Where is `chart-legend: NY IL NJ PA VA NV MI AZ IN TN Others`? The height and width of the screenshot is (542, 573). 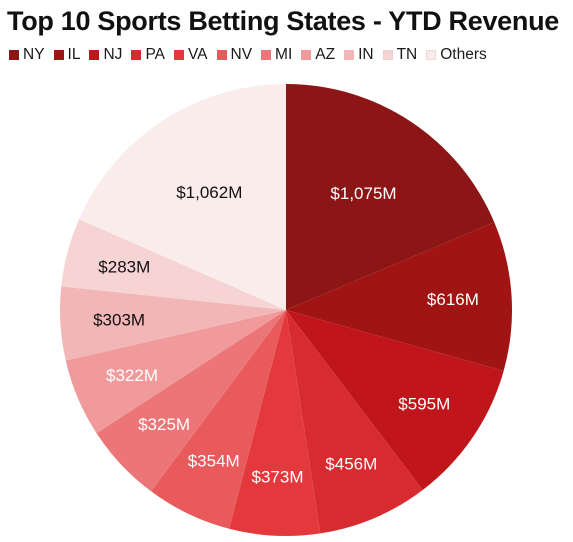
chart-legend: NY IL NJ PA VA NV MI AZ IN TN Others is located at coordinates (252, 55).